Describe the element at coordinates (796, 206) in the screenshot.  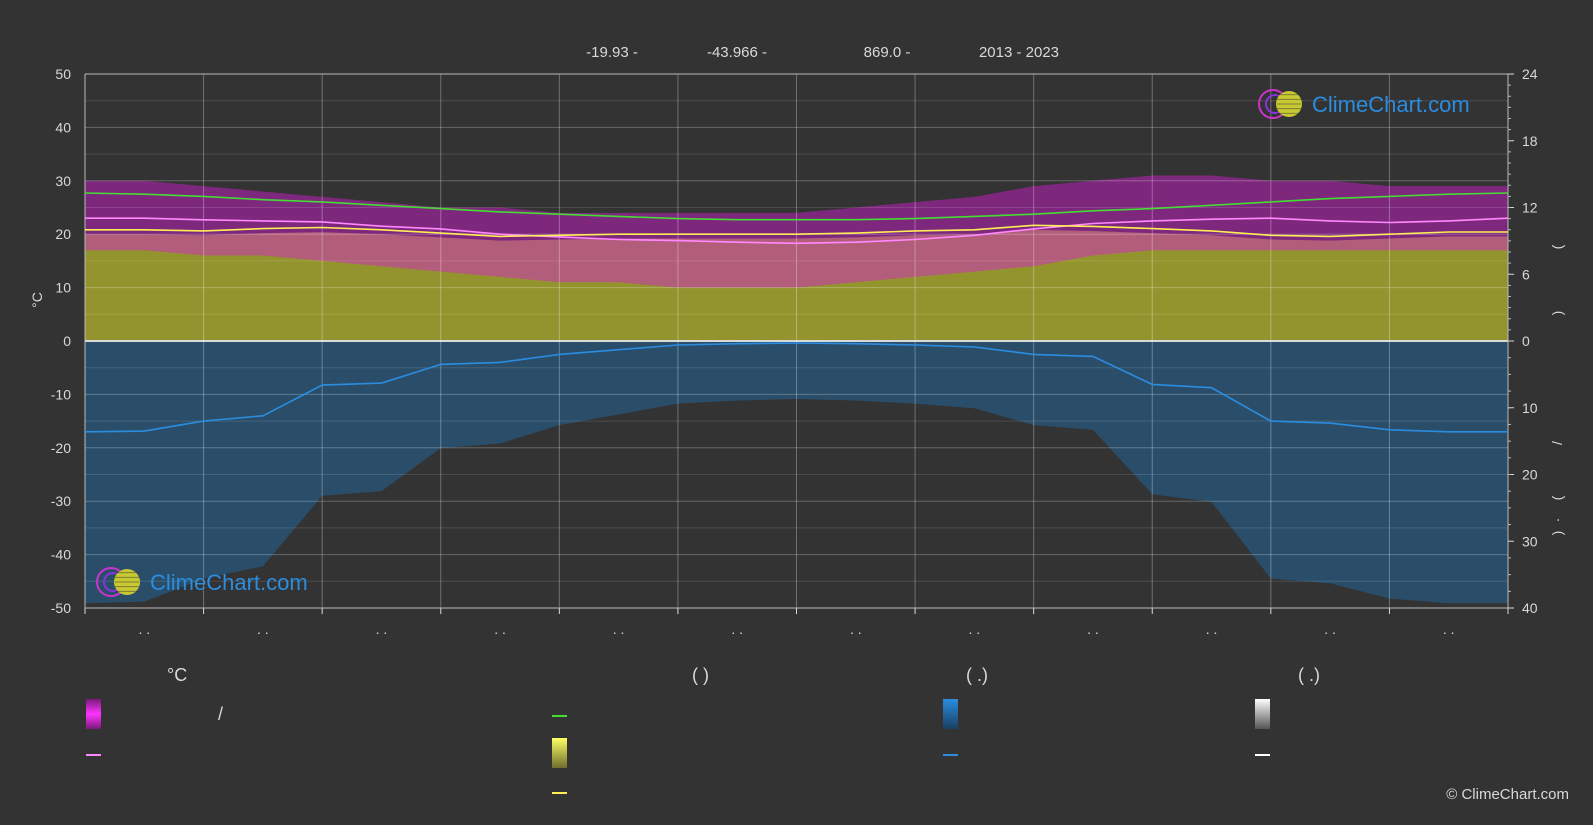
I see `daylight-line` at that location.